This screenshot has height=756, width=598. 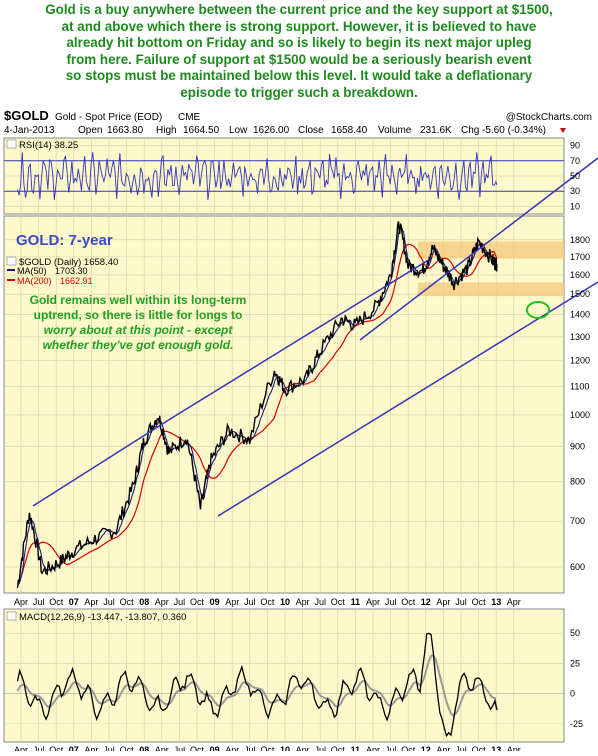 What do you see at coordinates (580, 361) in the screenshot?
I see `price-tick-label: 1200` at bounding box center [580, 361].